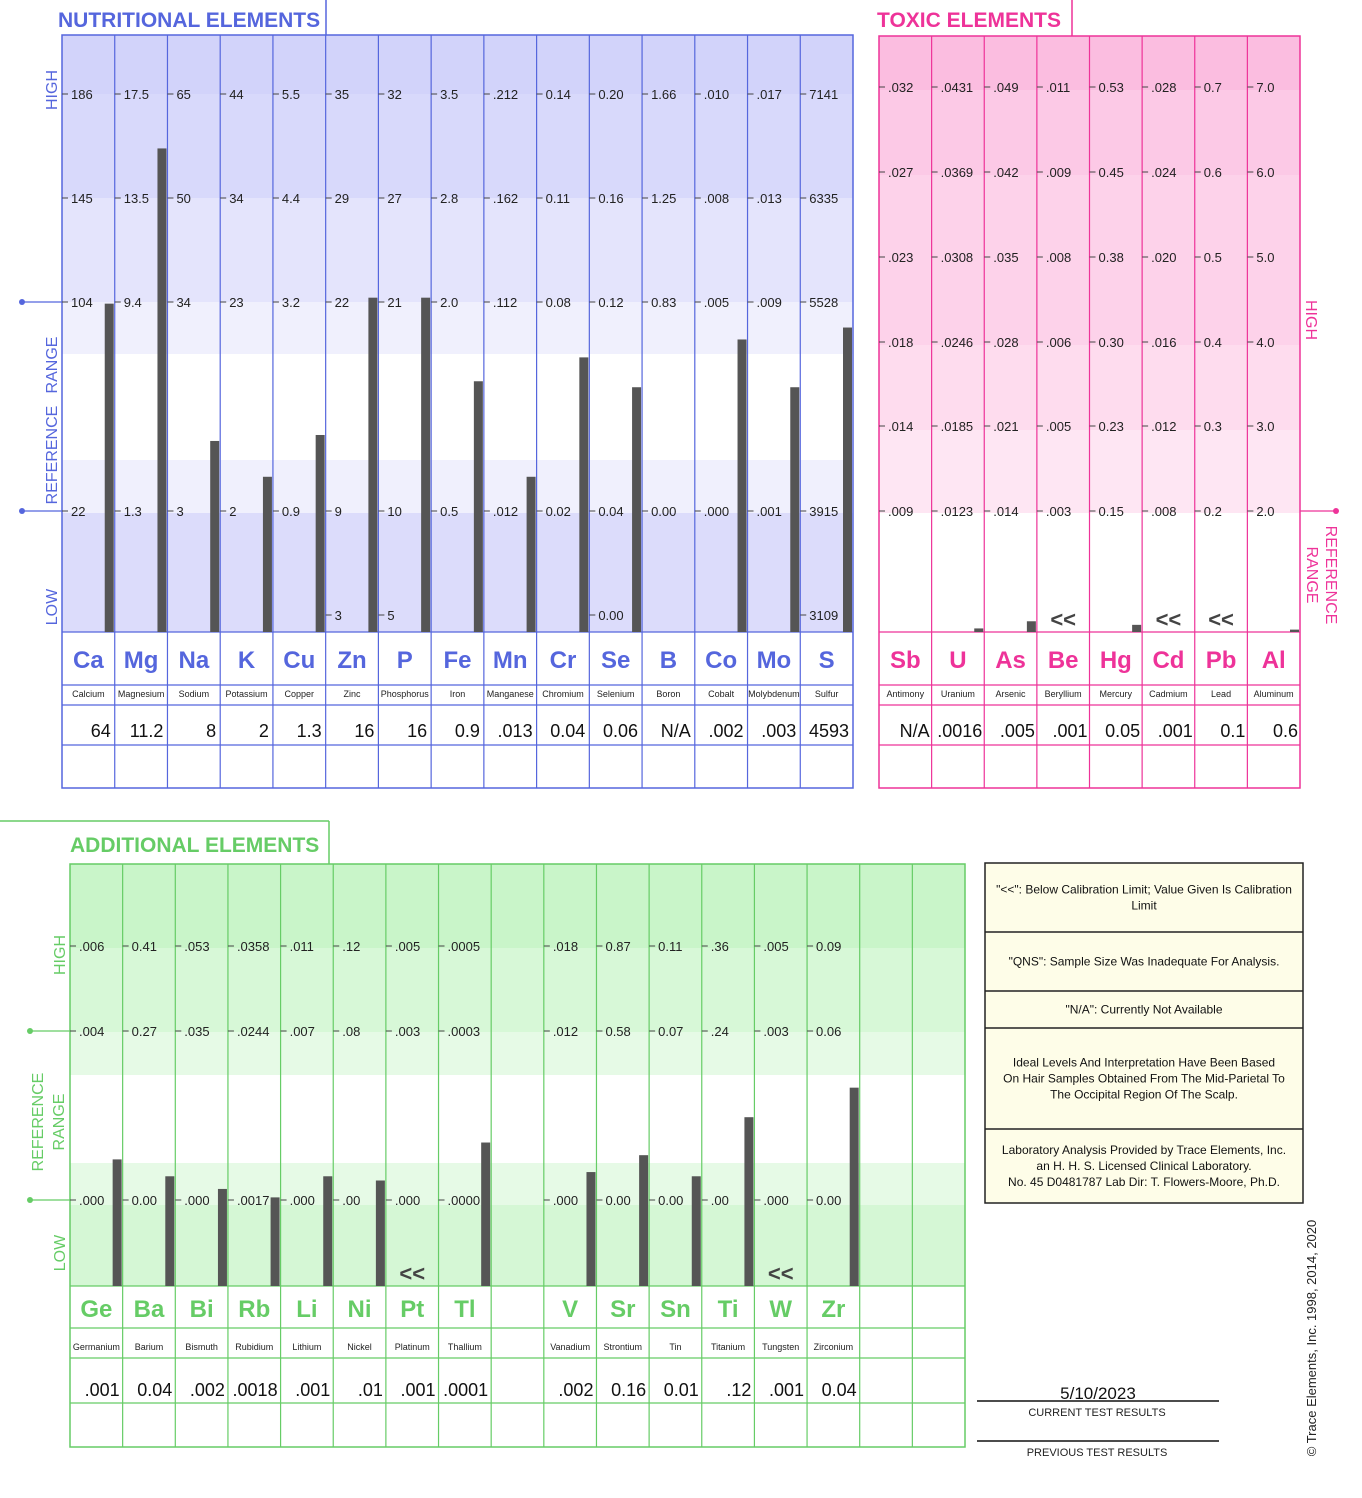 The width and height of the screenshot is (1362, 1498). I want to click on nutritional-ref-dot, so click(22, 511).